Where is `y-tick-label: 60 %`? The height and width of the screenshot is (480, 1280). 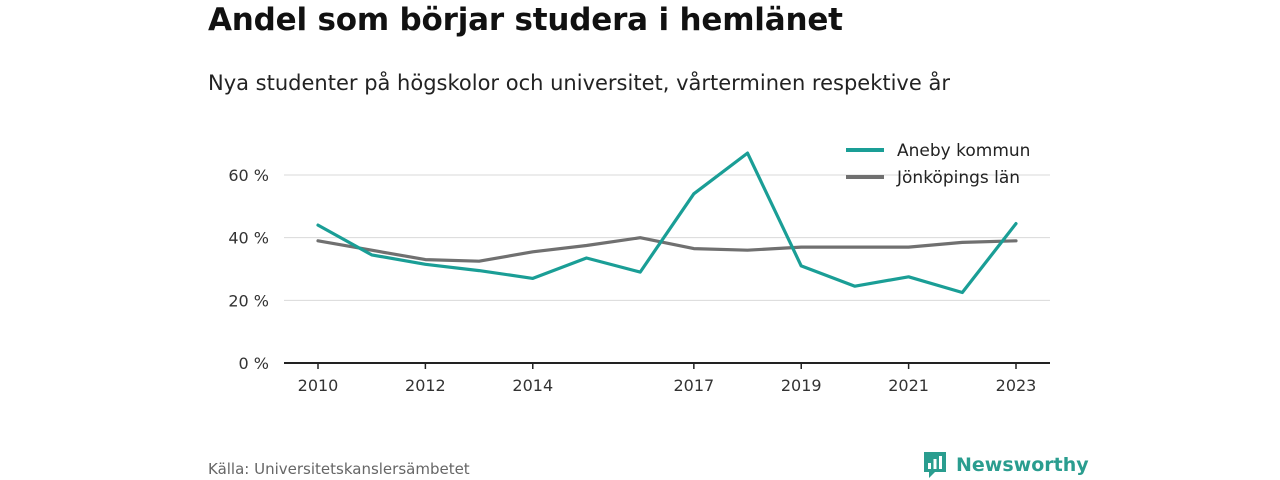 y-tick-label: 60 % is located at coordinates (248, 175).